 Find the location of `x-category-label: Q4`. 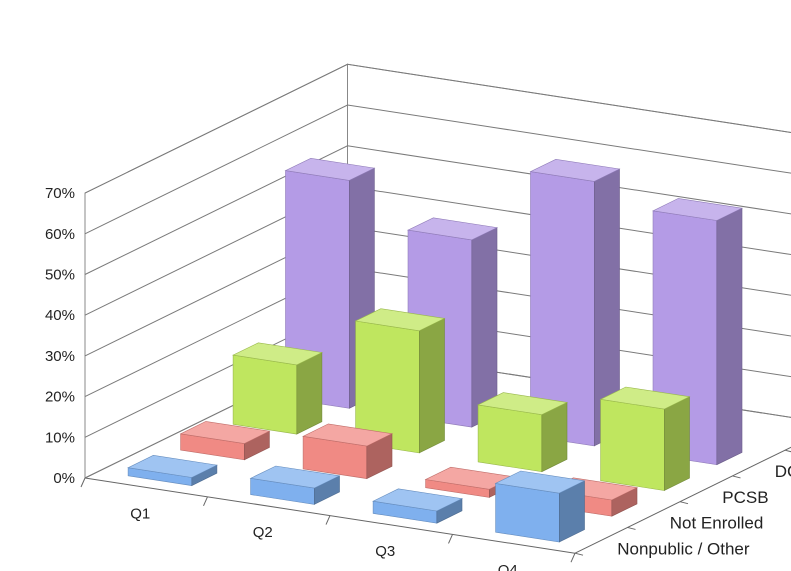

x-category-label: Q4 is located at coordinates (508, 566).